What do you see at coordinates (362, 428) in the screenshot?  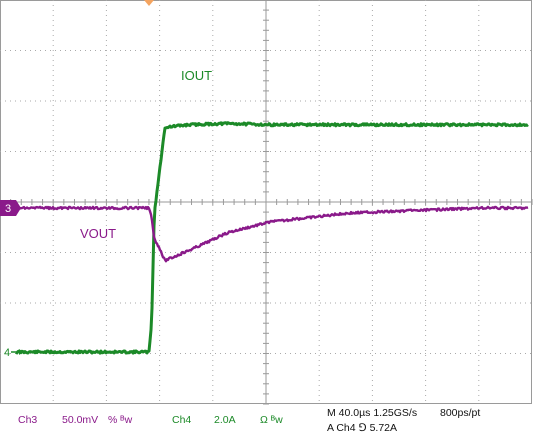 I see `trigger-readout: A Ch4 ⅁ 5.72A` at bounding box center [362, 428].